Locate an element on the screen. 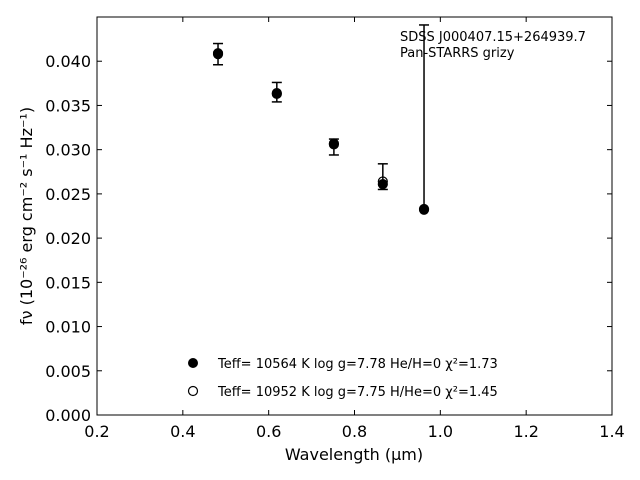  x-tick-label: 0.8 is located at coordinates (354, 431).